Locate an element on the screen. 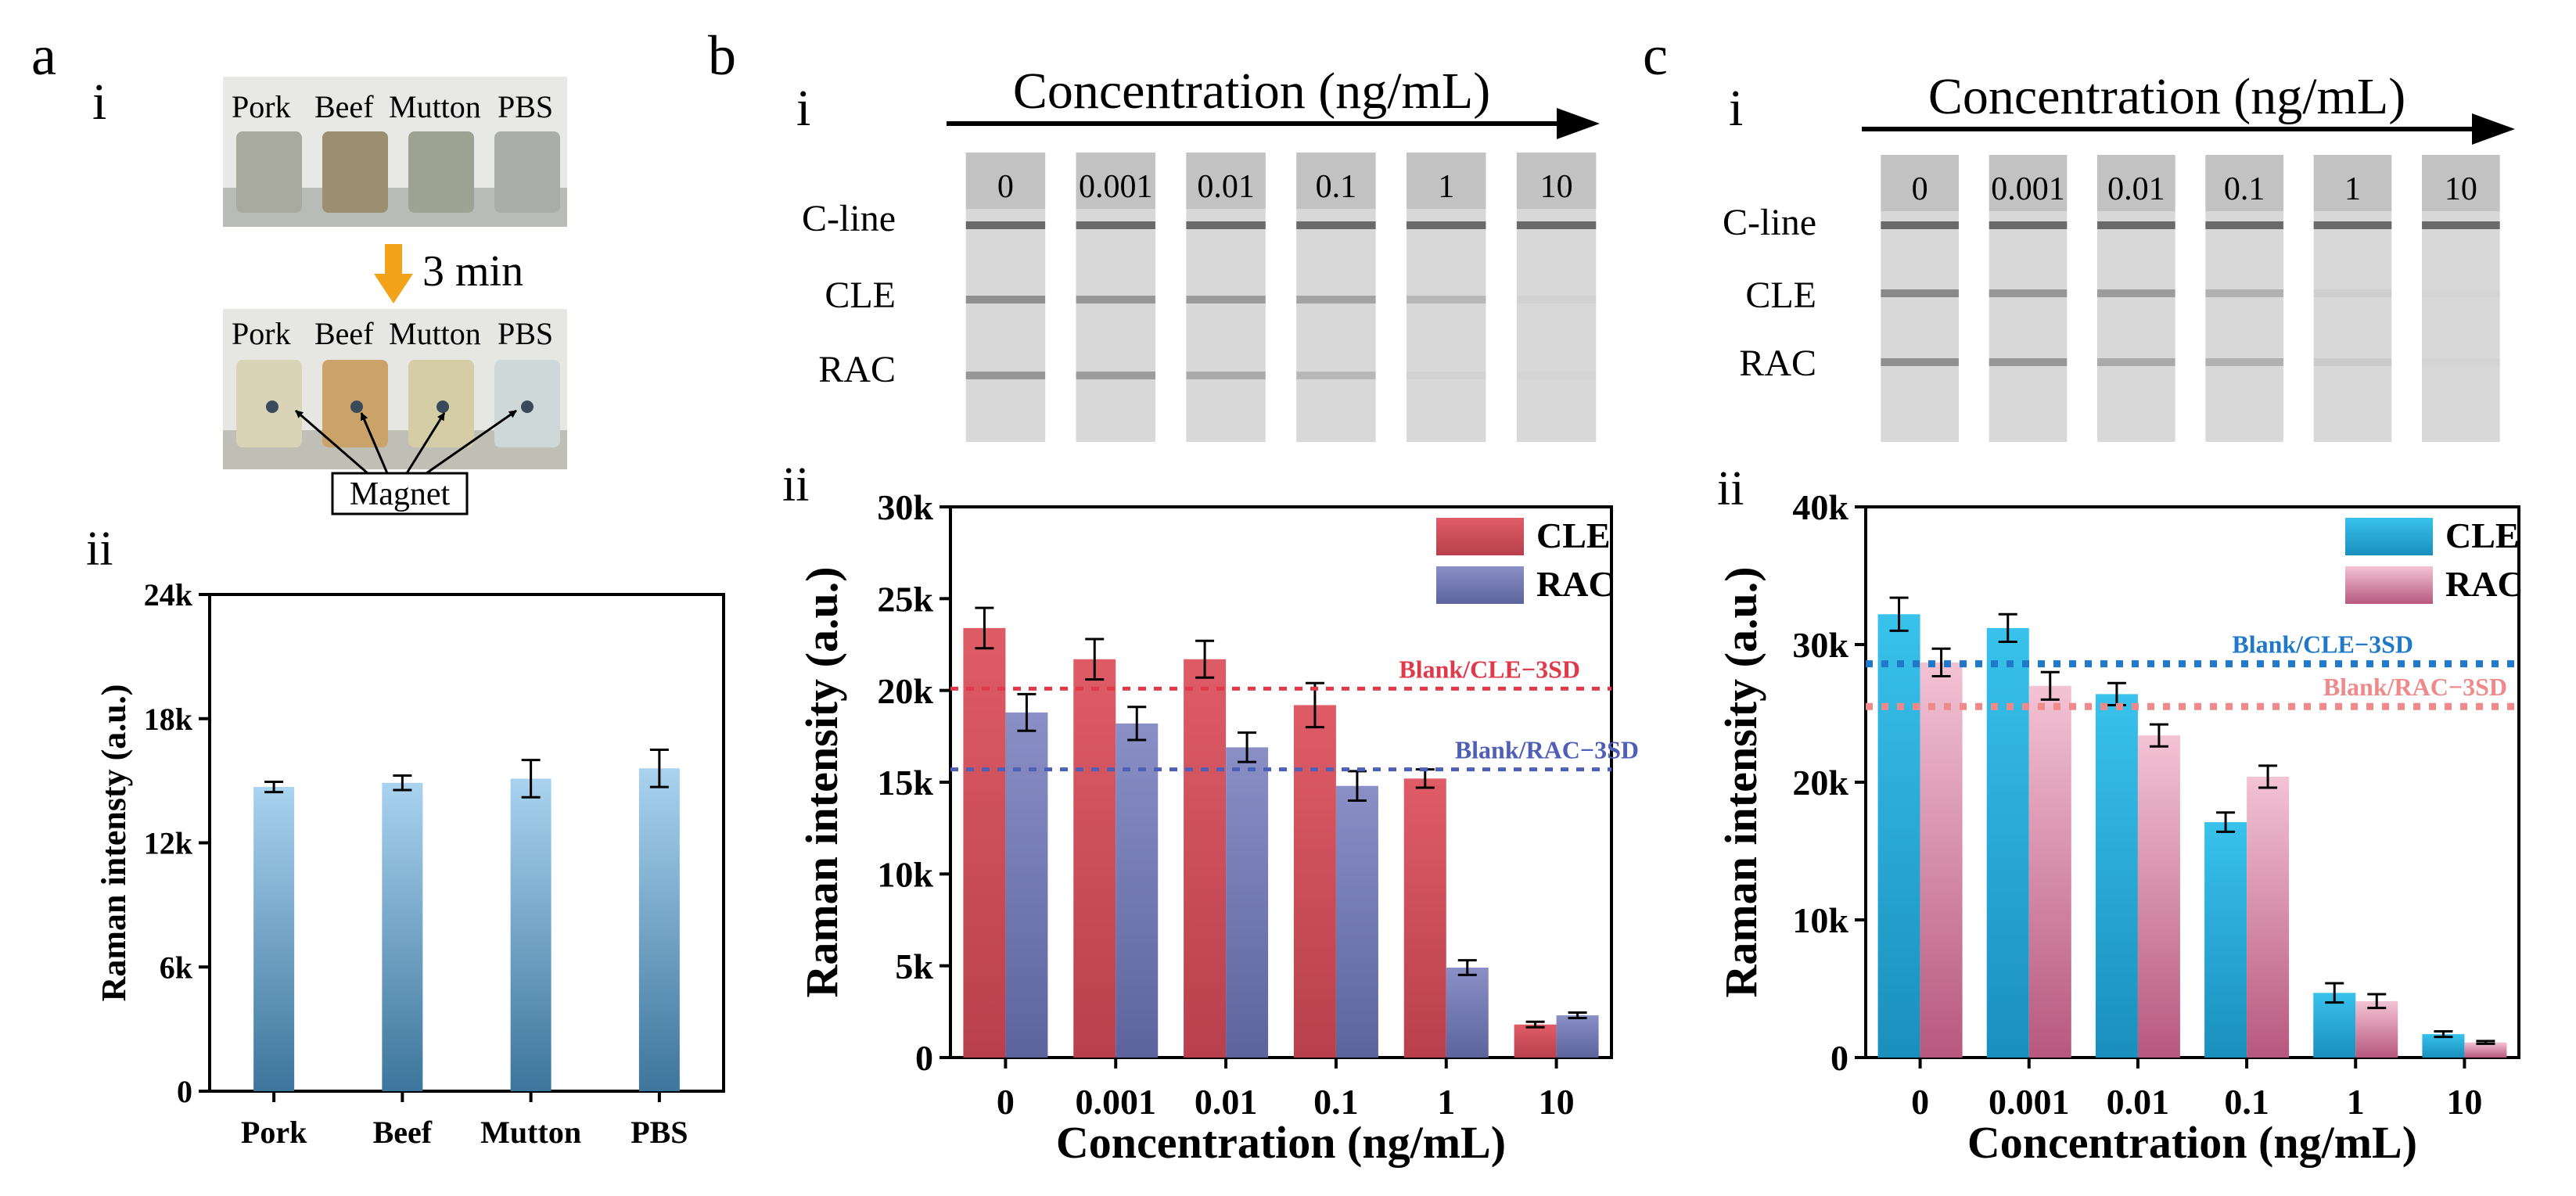 The width and height of the screenshot is (2576, 1196). vial-mutton-before is located at coordinates (441, 172).